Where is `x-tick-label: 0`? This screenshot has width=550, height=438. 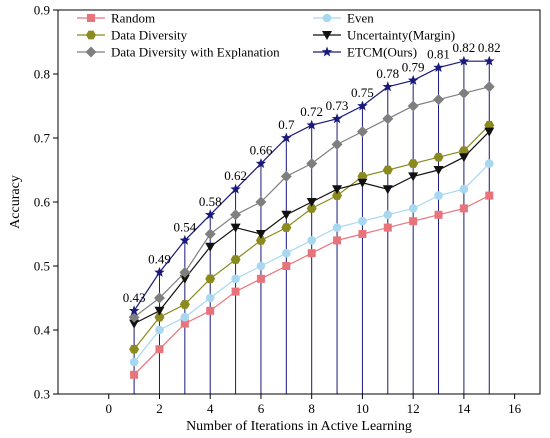 x-tick-label: 0 is located at coordinates (108, 408).